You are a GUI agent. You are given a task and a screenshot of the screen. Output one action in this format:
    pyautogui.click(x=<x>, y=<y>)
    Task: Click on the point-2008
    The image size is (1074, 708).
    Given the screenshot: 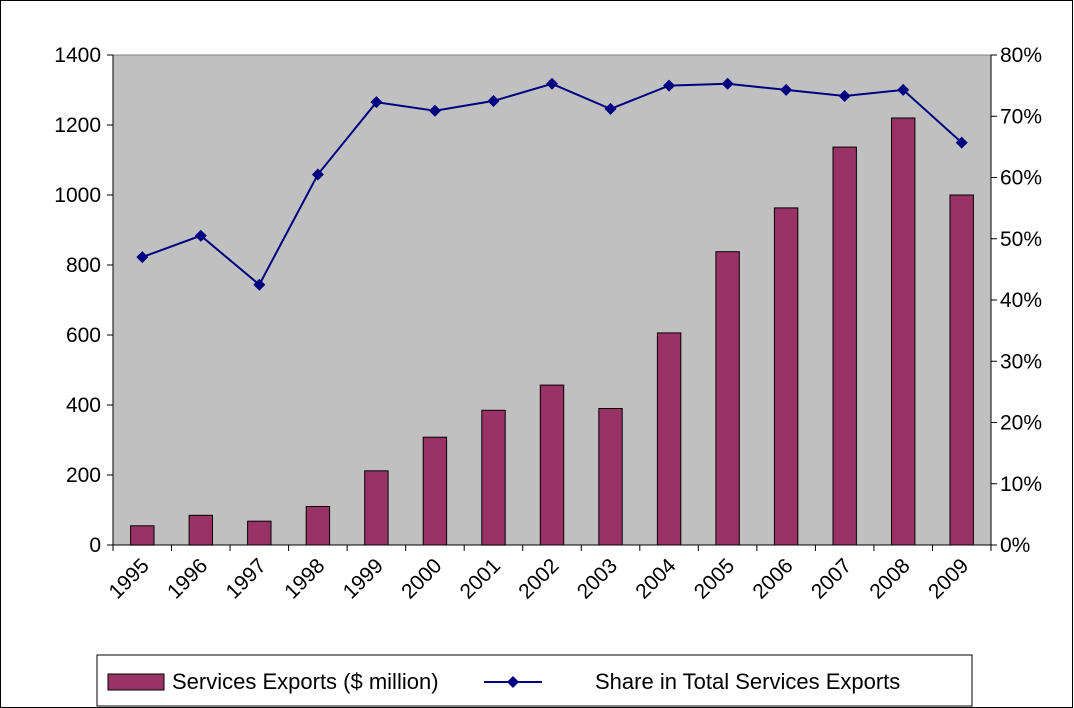 What is the action you would take?
    pyautogui.click(x=903, y=89)
    